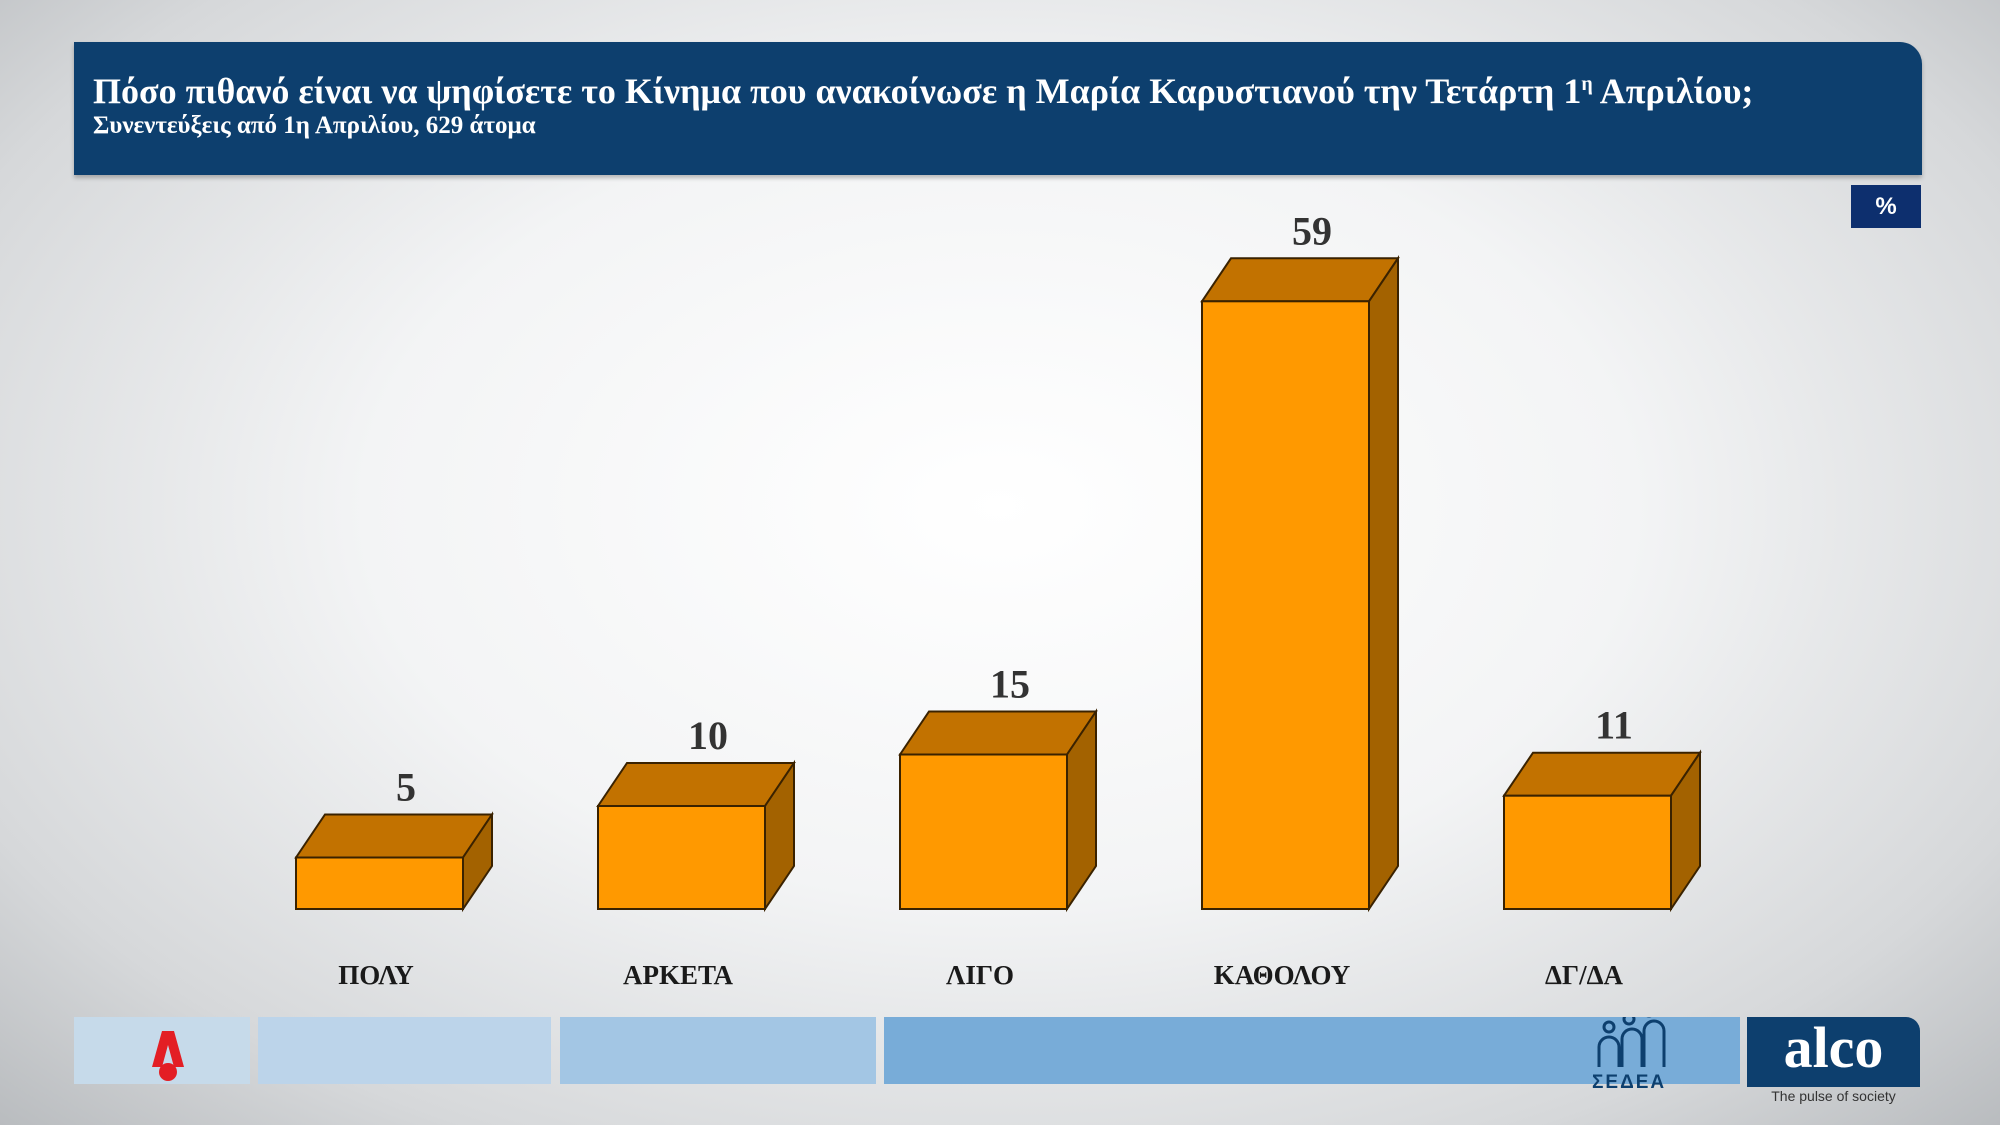  I want to click on category-label: ΑΡΚΕΤΑ, so click(678, 975).